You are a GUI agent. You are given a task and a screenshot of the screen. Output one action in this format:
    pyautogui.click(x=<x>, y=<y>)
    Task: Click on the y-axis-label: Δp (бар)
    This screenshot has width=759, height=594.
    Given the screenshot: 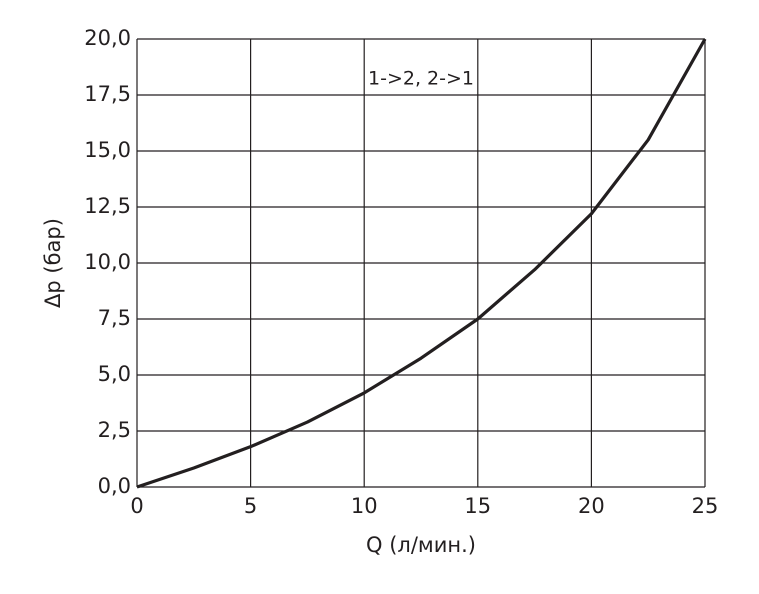 What is the action you would take?
    pyautogui.click(x=53, y=263)
    